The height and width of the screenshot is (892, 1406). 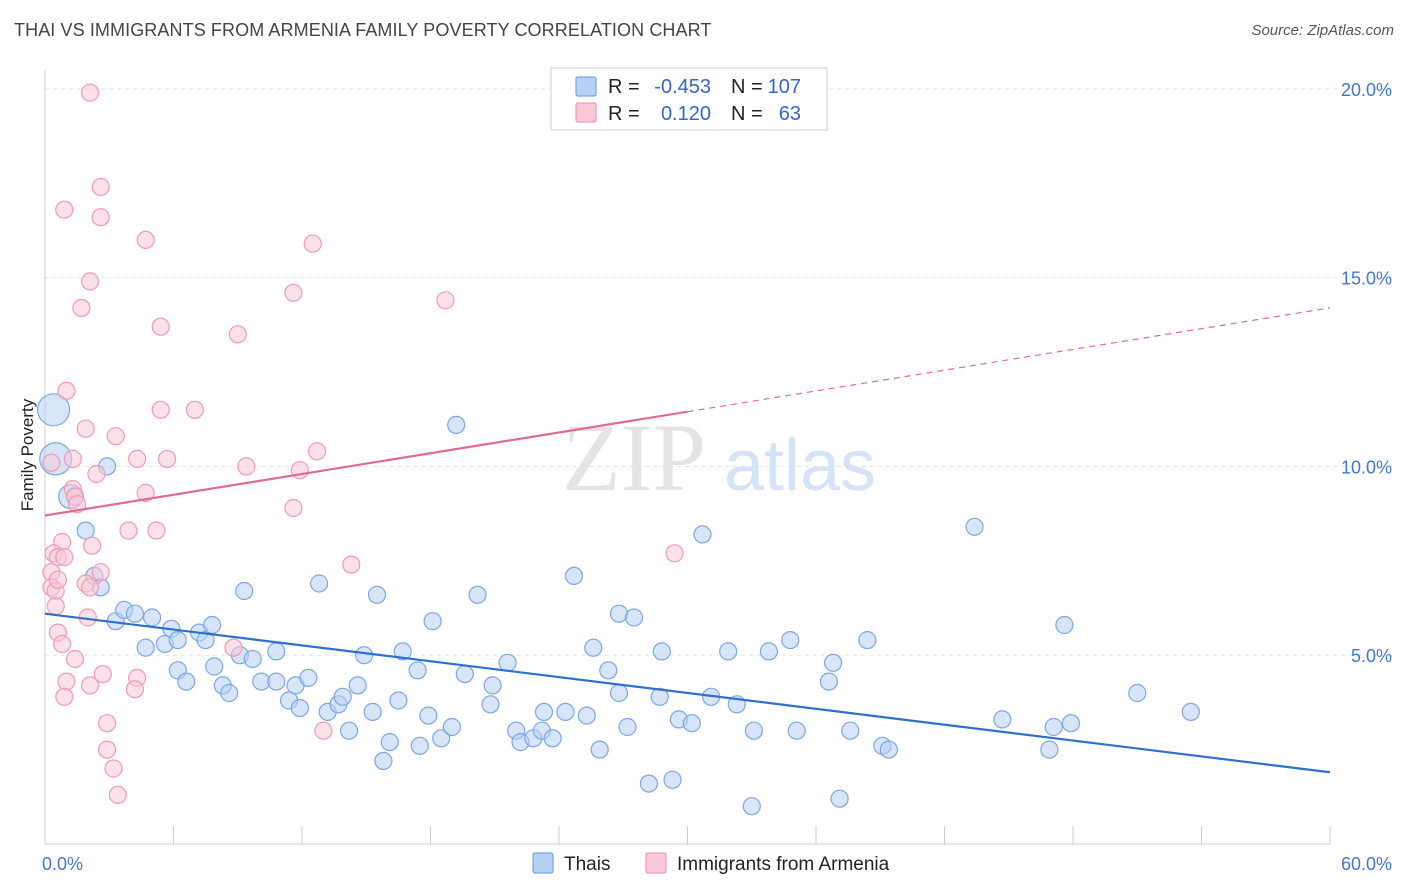 What do you see at coordinates (800, 466) in the screenshot?
I see `watermark-atlas: atlas` at bounding box center [800, 466].